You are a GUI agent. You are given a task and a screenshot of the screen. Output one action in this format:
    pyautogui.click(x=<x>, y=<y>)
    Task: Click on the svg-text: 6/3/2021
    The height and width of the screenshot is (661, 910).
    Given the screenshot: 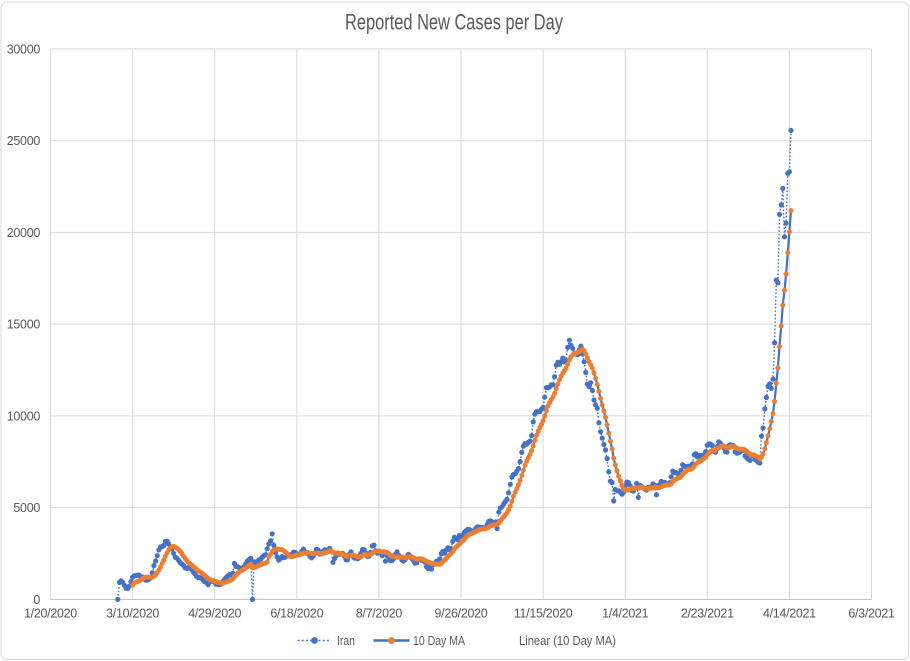 What is the action you would take?
    pyautogui.click(x=871, y=613)
    